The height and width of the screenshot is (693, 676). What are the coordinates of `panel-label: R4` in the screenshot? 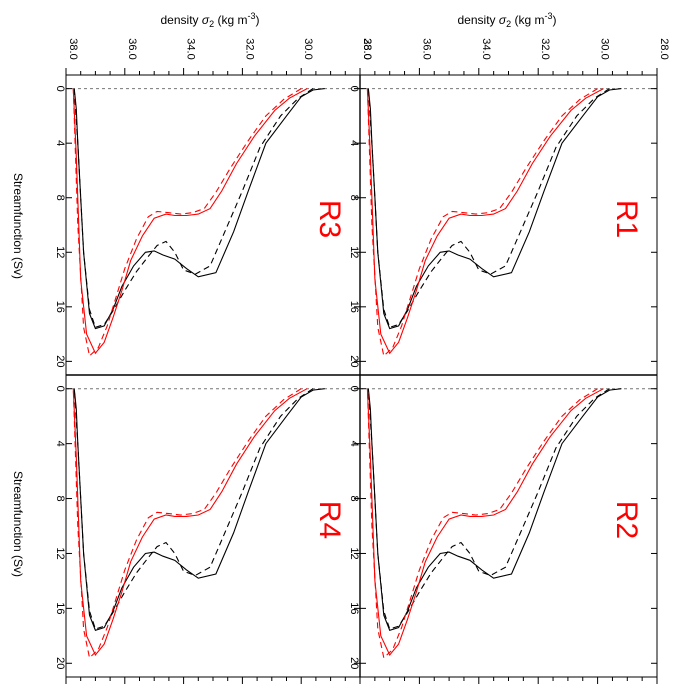 It's located at (329, 520).